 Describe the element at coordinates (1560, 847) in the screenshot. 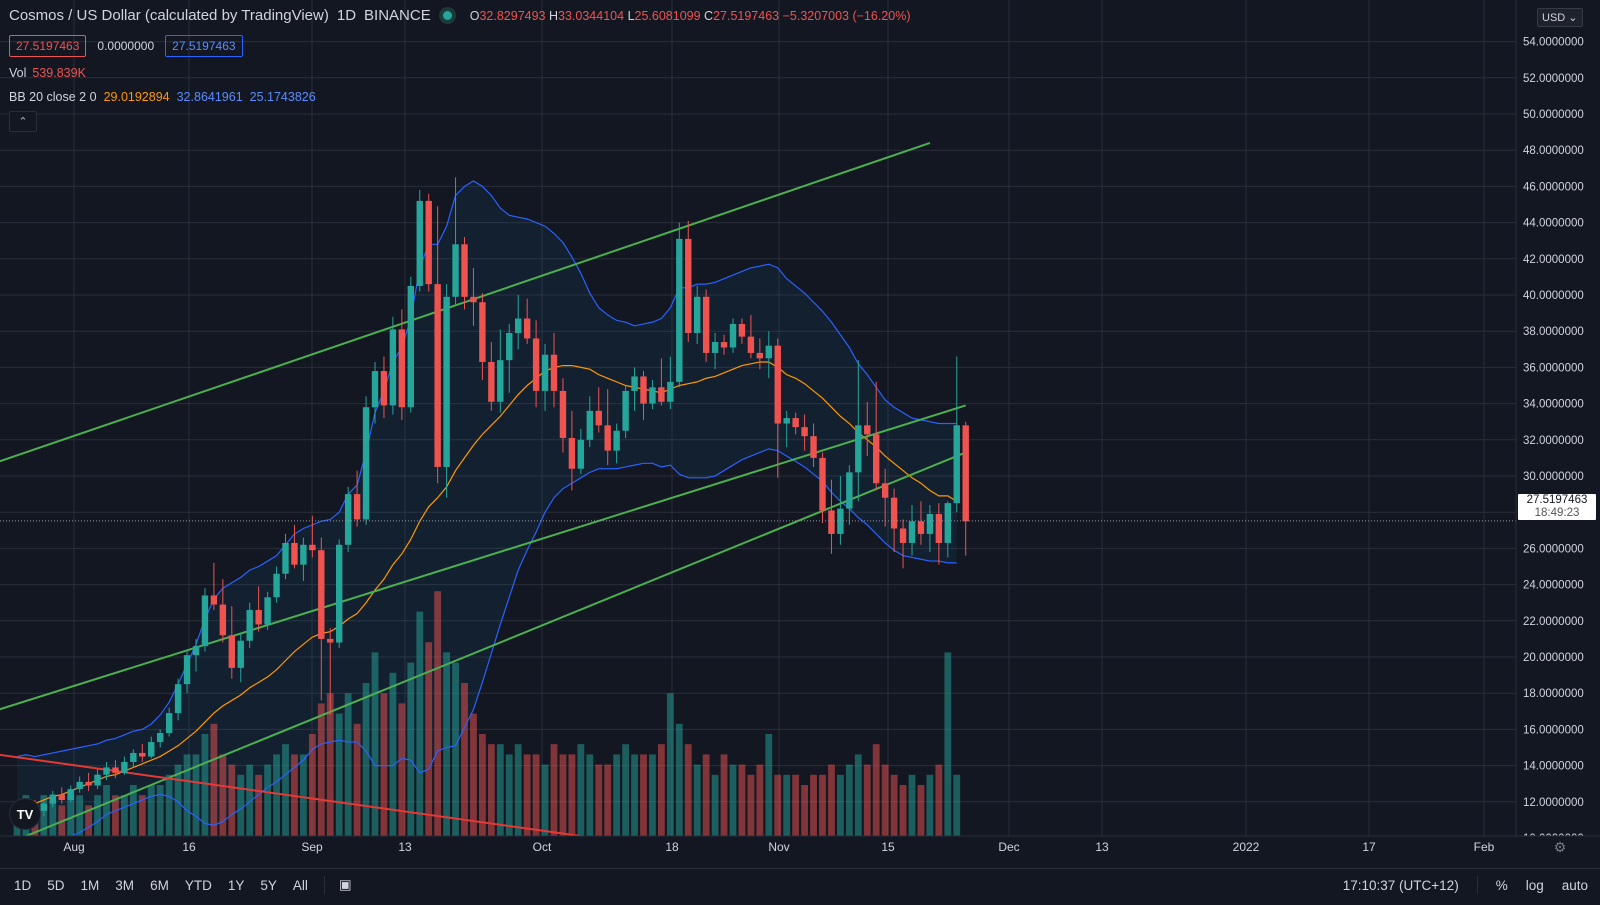

I see `settings-gear-icon: ⚙` at that location.